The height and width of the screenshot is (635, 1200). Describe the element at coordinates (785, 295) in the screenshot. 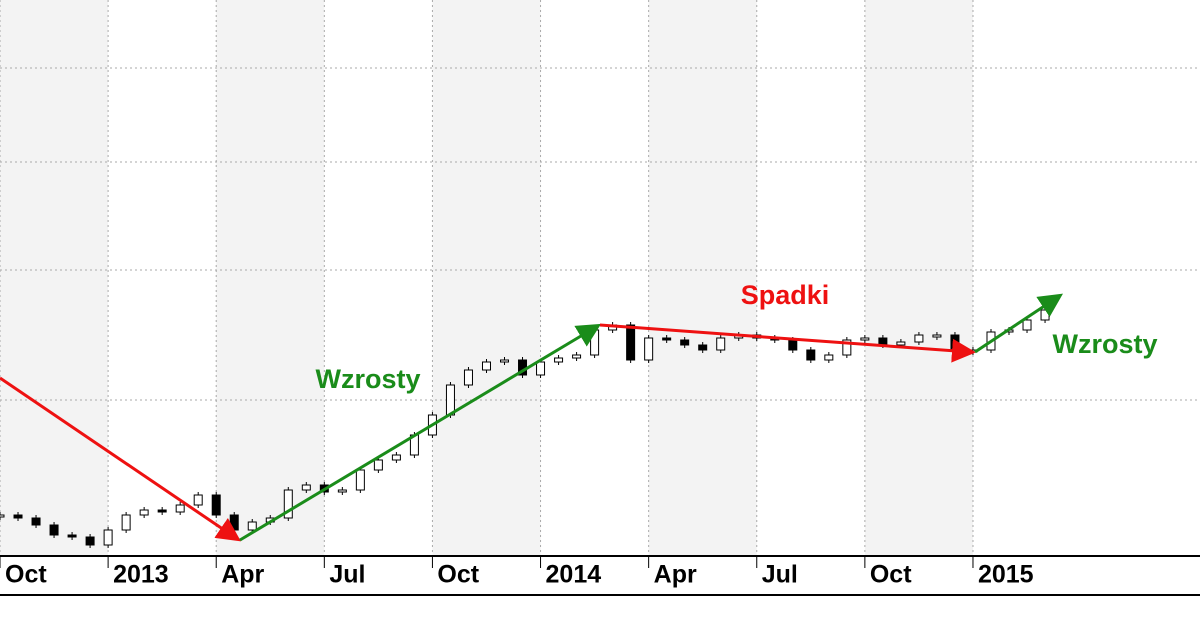

I see `annotation: Spadki` at that location.